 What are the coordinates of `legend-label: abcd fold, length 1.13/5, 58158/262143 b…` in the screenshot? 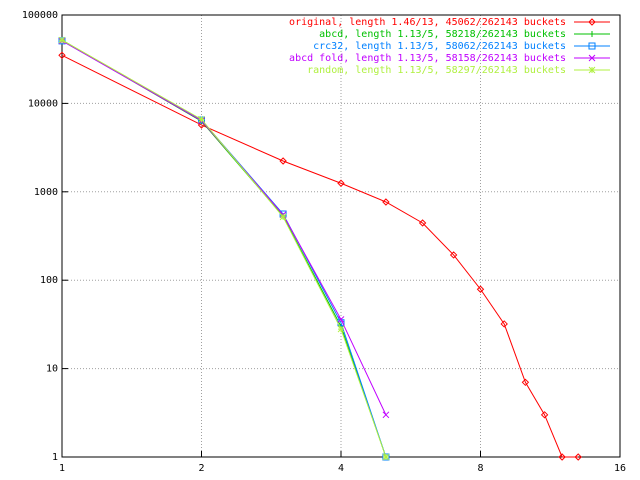 It's located at (427, 58).